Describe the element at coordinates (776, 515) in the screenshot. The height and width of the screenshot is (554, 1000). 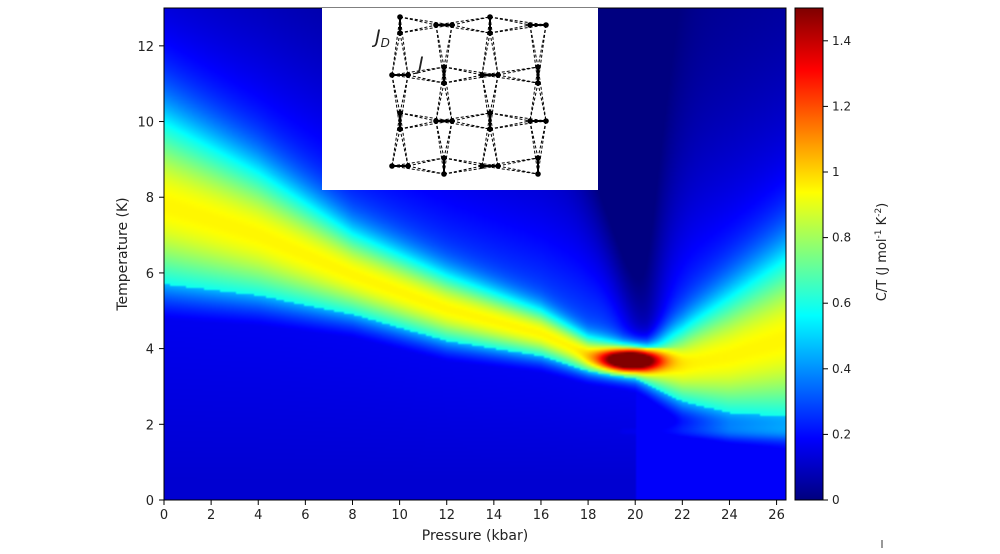
I see `x-tick-label: 26` at that location.